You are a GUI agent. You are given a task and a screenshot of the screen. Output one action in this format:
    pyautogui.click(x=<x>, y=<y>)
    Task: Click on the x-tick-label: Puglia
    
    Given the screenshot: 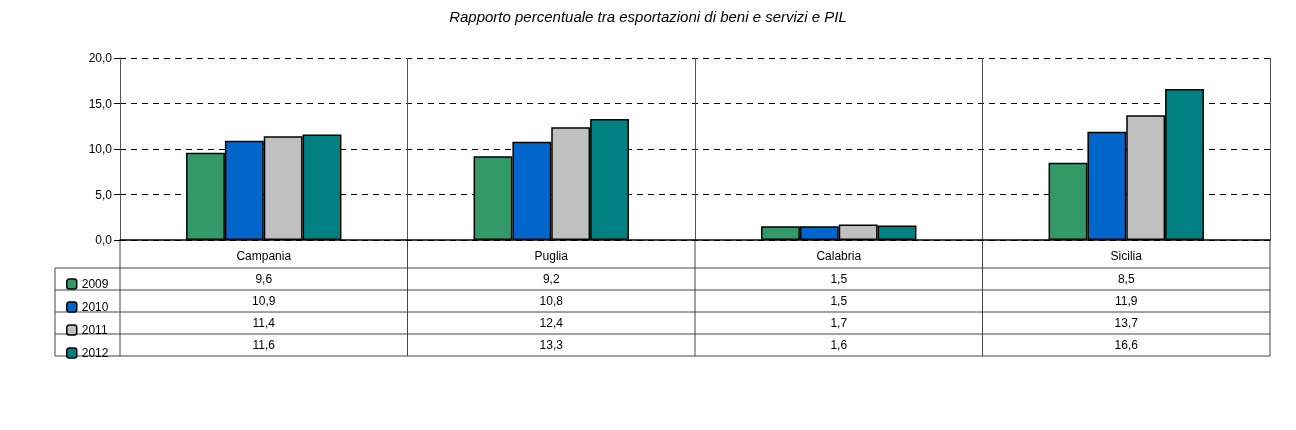 What is the action you would take?
    pyautogui.click(x=551, y=256)
    